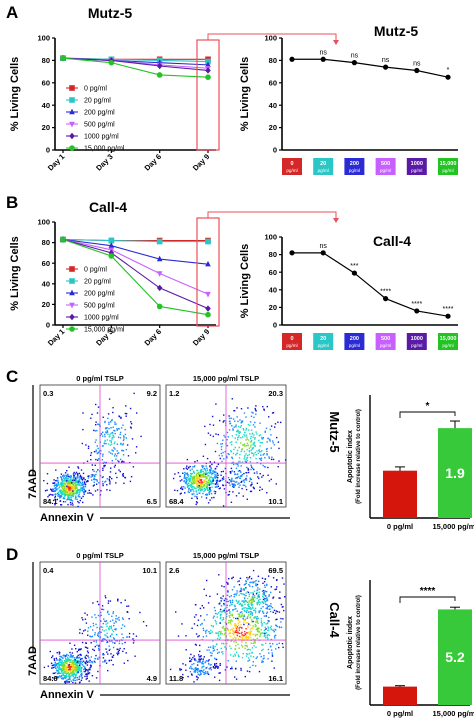 The image size is (474, 725). Describe the element at coordinates (56, 337) in the screenshot. I see `b-left-x-tick-label: Day 1` at that location.